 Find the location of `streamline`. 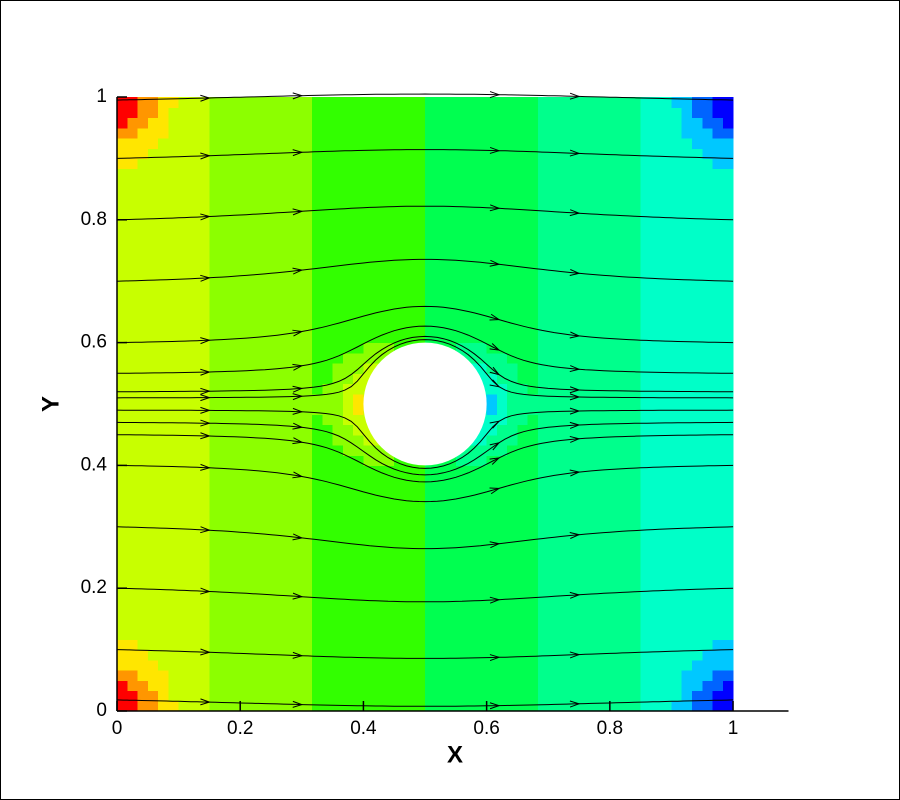

streamline is located at coordinates (425, 154).